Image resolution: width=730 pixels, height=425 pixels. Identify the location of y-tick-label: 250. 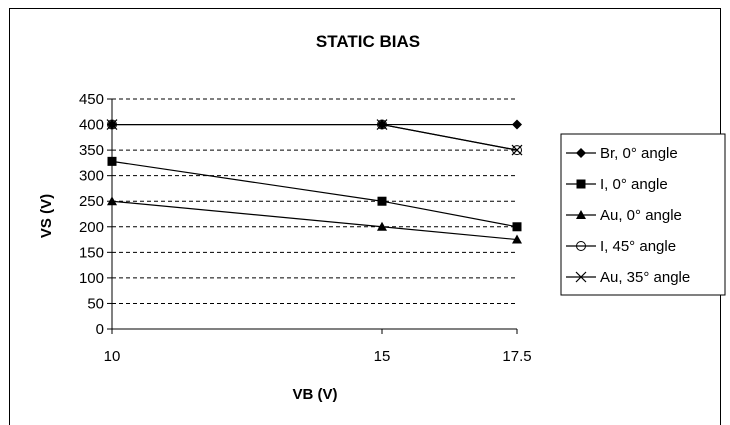
(91, 201).